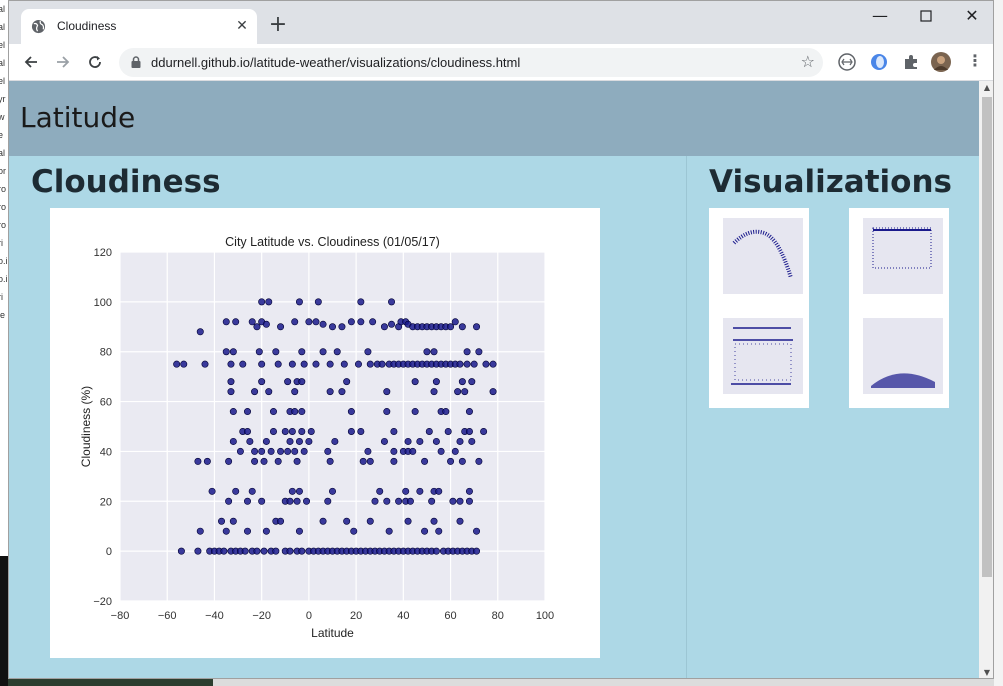 Image resolution: width=1003 pixels, height=686 pixels. I want to click on scrollbar-thumb, so click(987, 337).